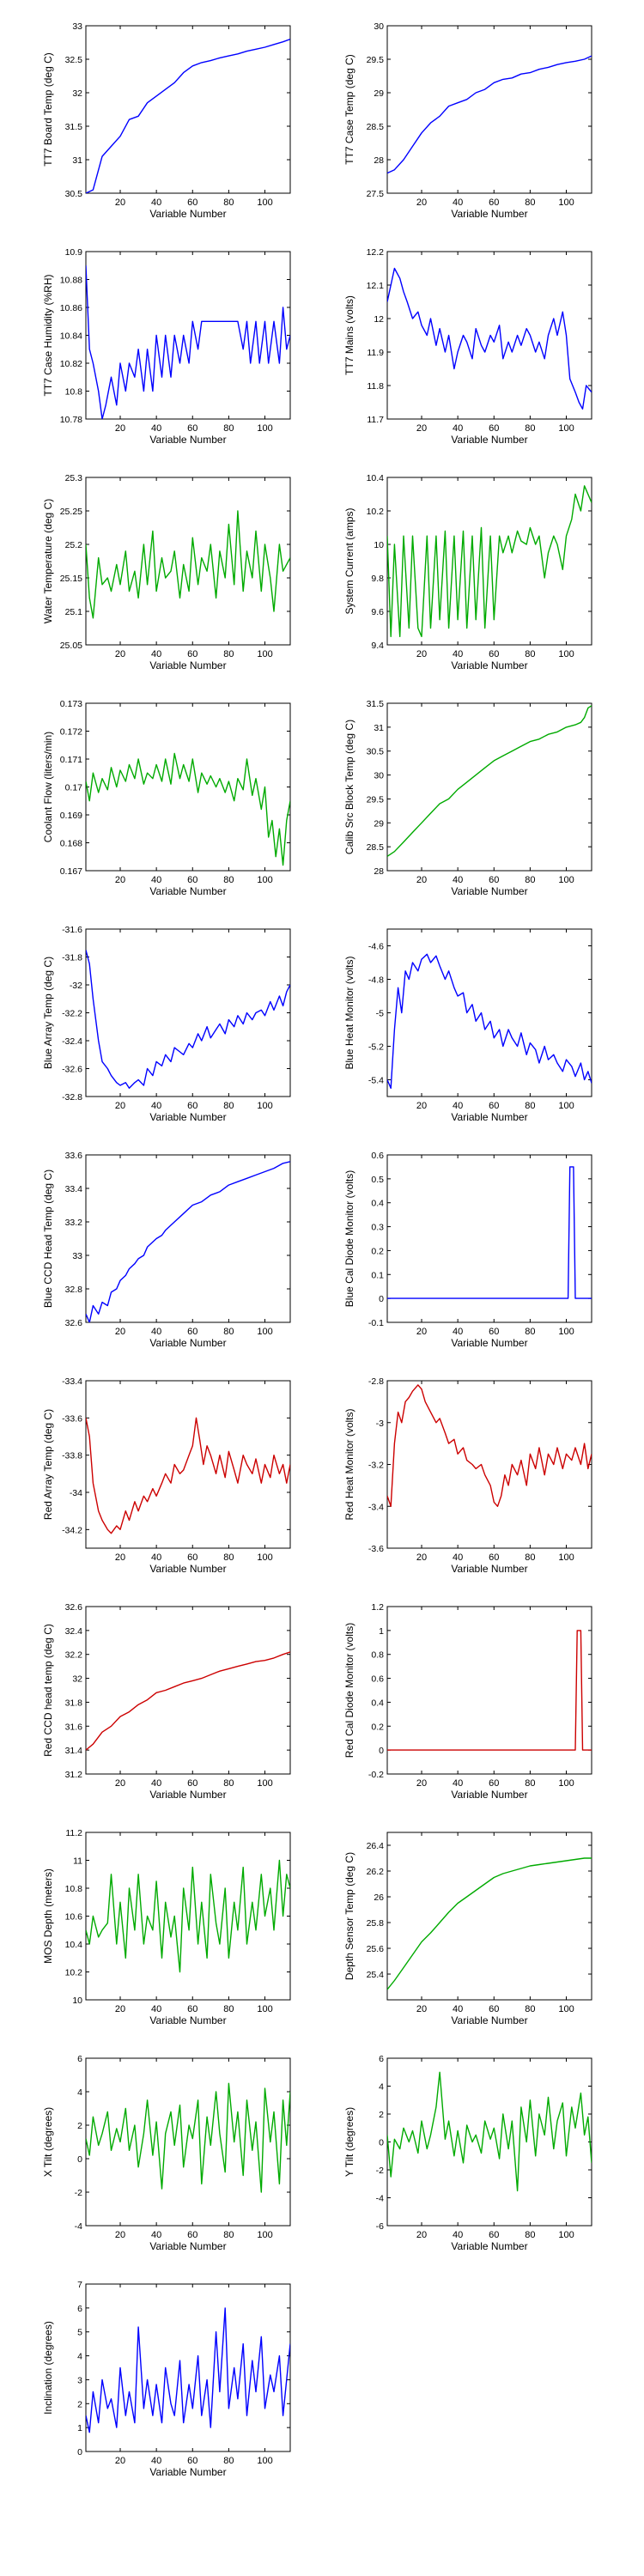 The width and height of the screenshot is (644, 2576). I want to click on y-tick-label: 28.5, so click(376, 127).